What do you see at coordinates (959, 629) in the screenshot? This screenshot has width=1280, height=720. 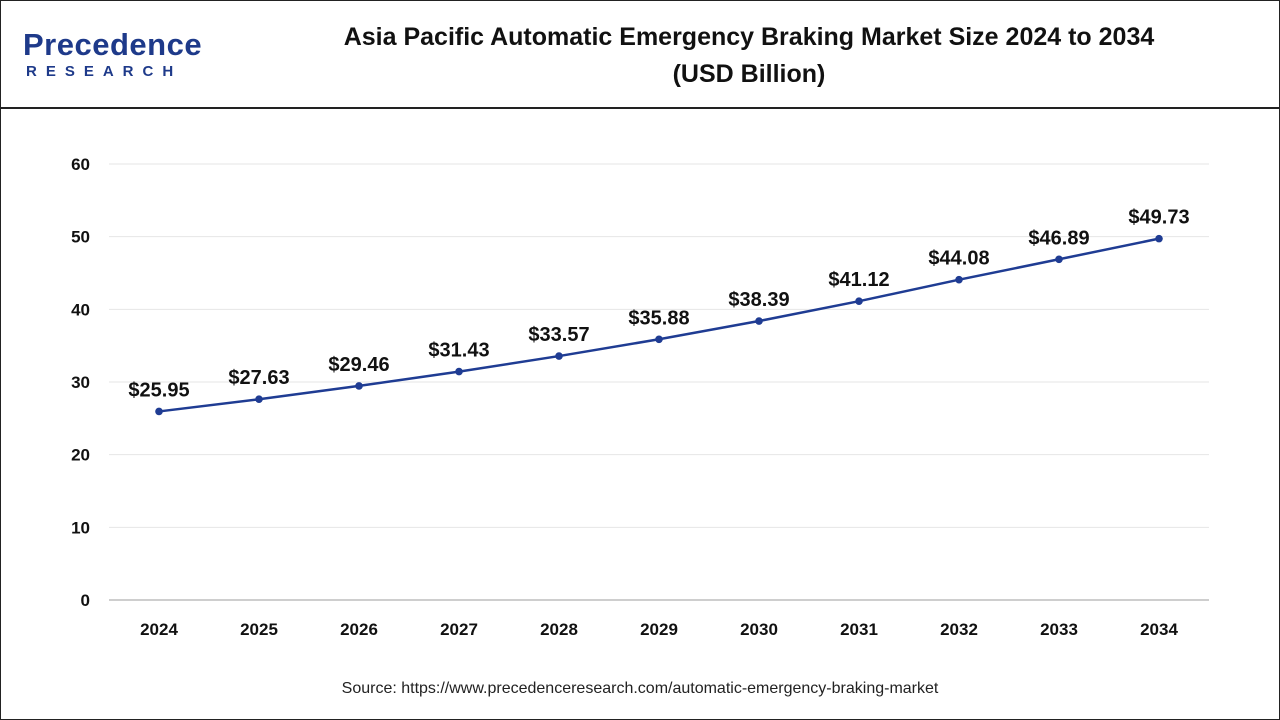 I see `x-tick-label: 2032` at bounding box center [959, 629].